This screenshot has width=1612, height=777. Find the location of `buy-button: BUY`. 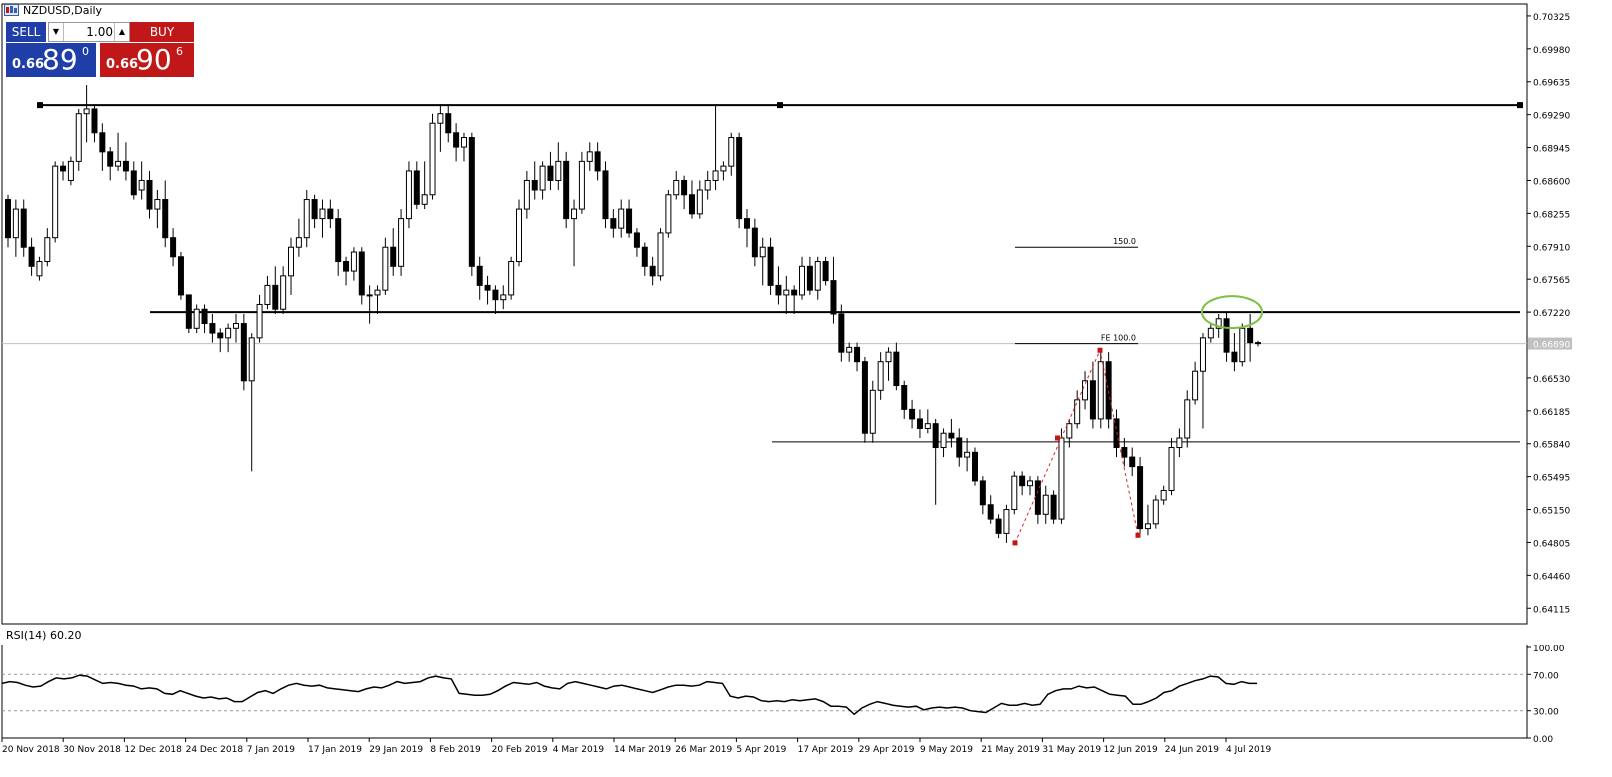

buy-button: BUY is located at coordinates (162, 32).